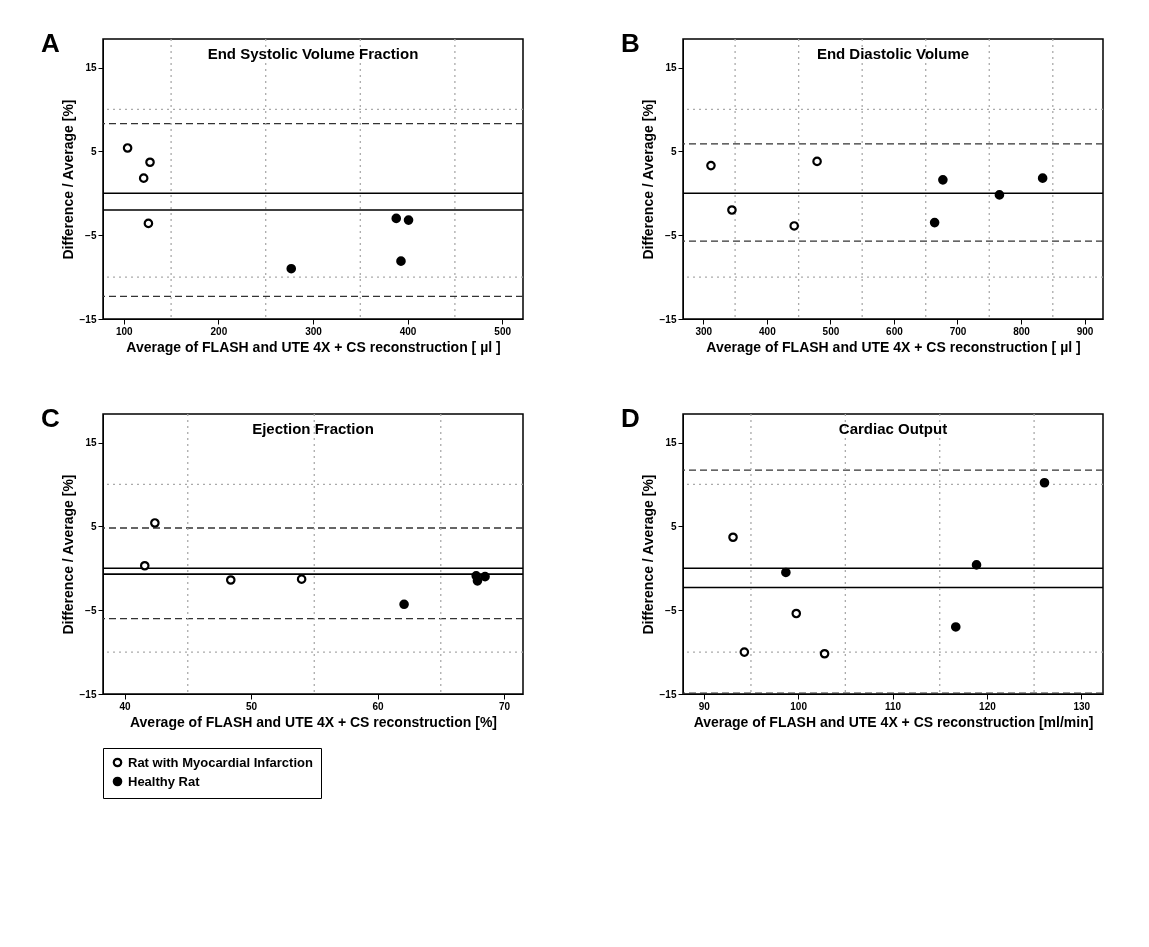  What do you see at coordinates (630, 418) in the screenshot?
I see `text: D` at bounding box center [630, 418].